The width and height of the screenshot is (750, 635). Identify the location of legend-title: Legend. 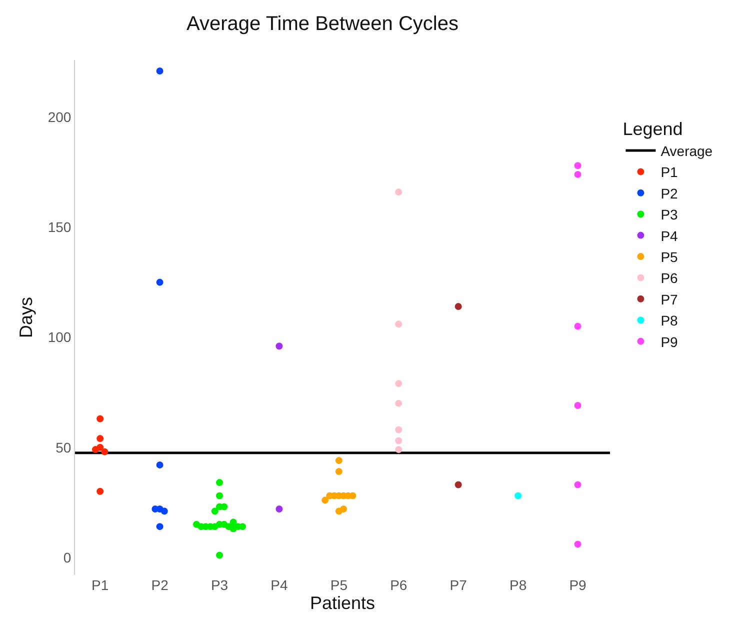
(652, 128).